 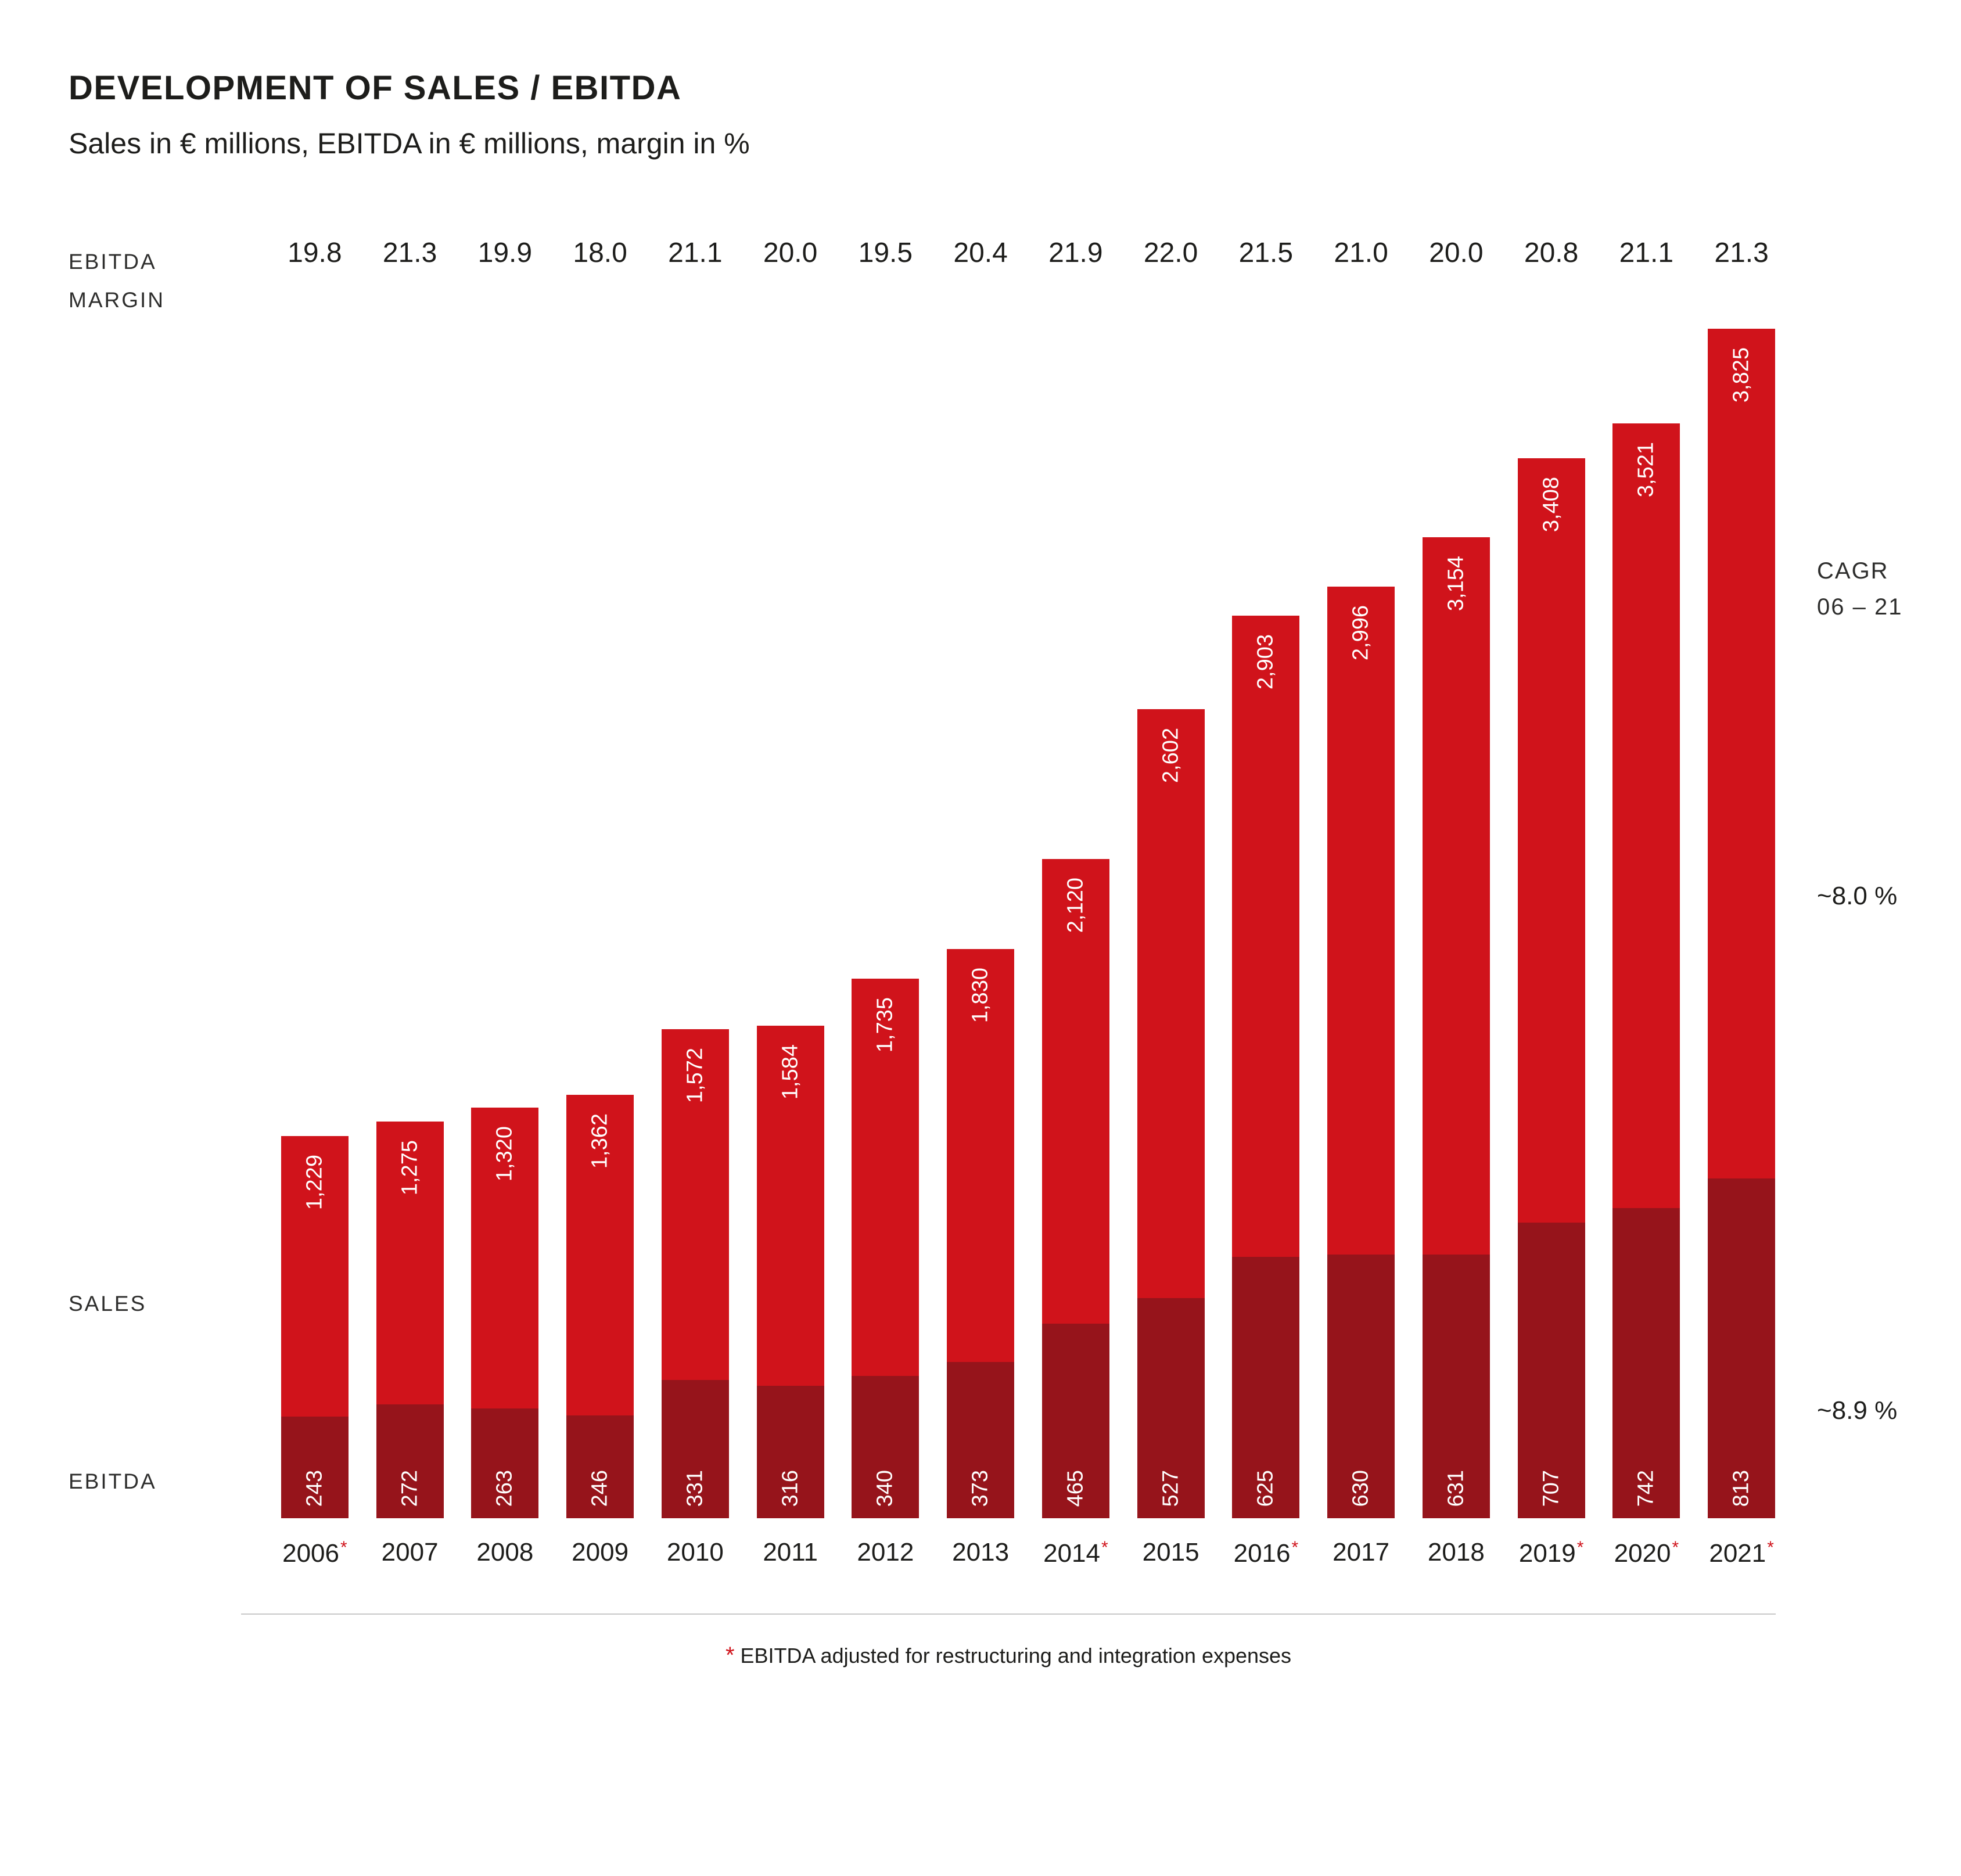 What do you see at coordinates (1456, 1553) in the screenshot?
I see `year-label: 2018` at bounding box center [1456, 1553].